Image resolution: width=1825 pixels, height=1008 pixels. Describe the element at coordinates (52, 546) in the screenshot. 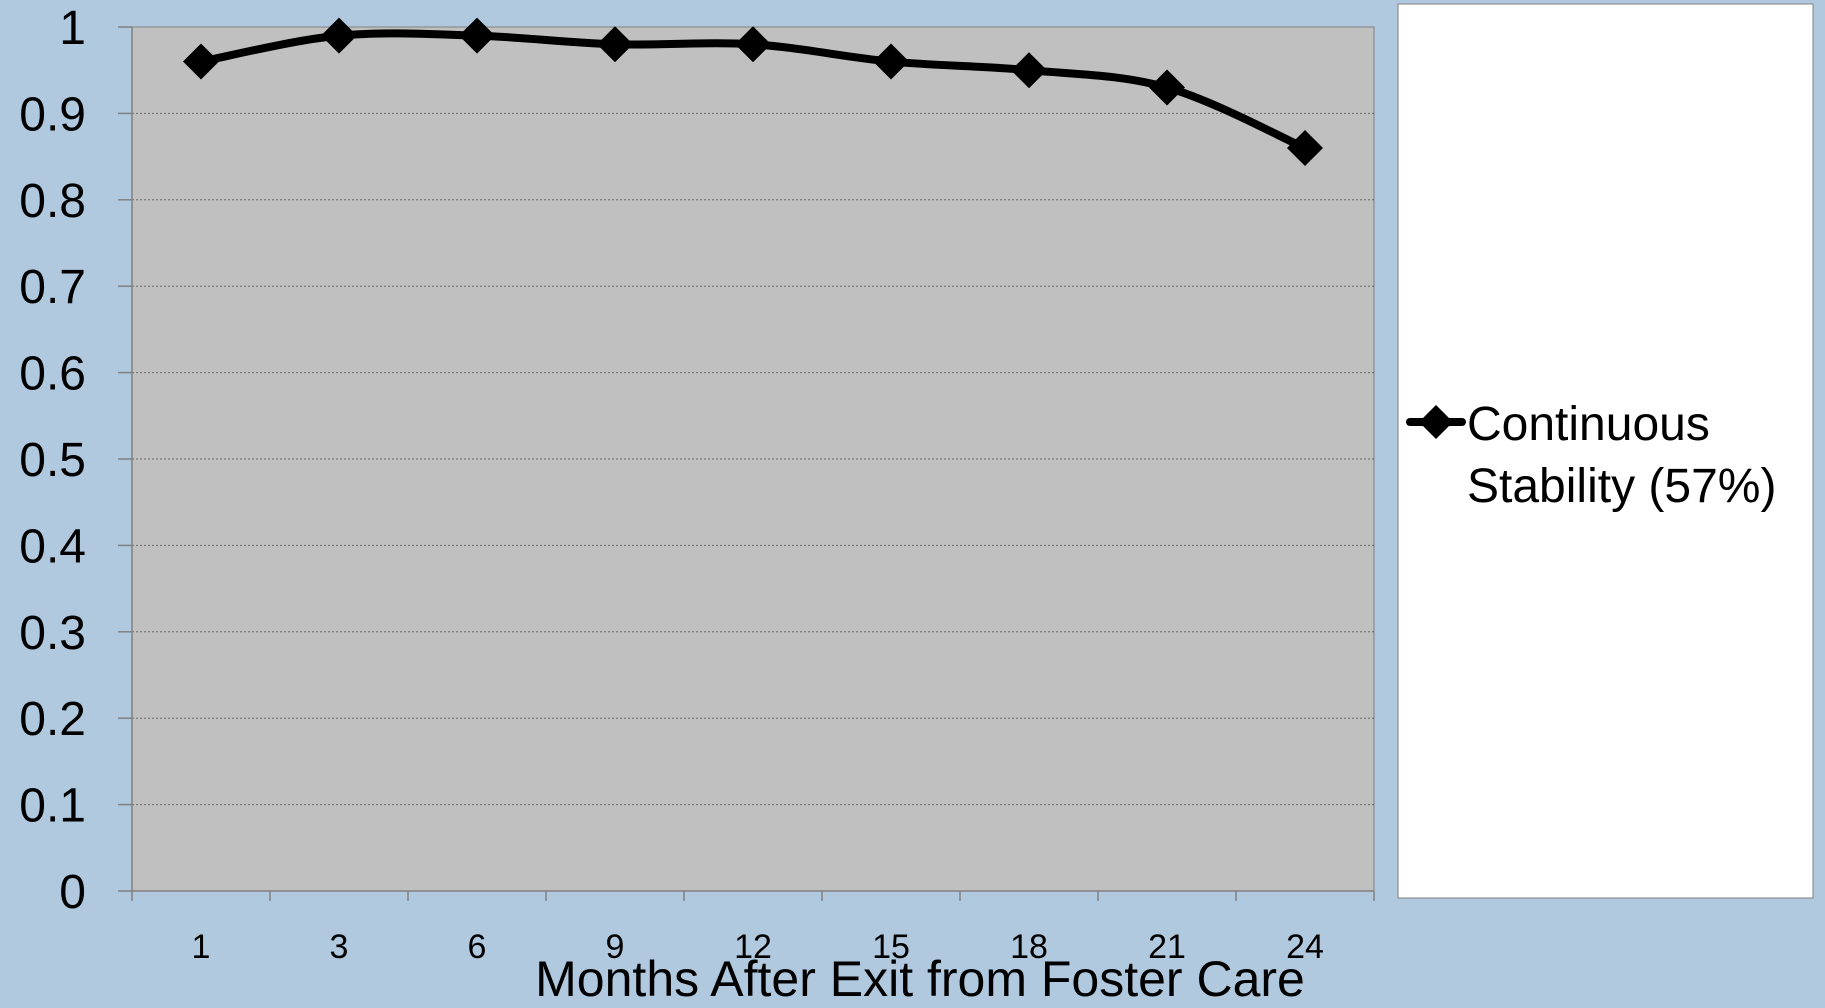

I see `y-tick-label: 0.4` at that location.